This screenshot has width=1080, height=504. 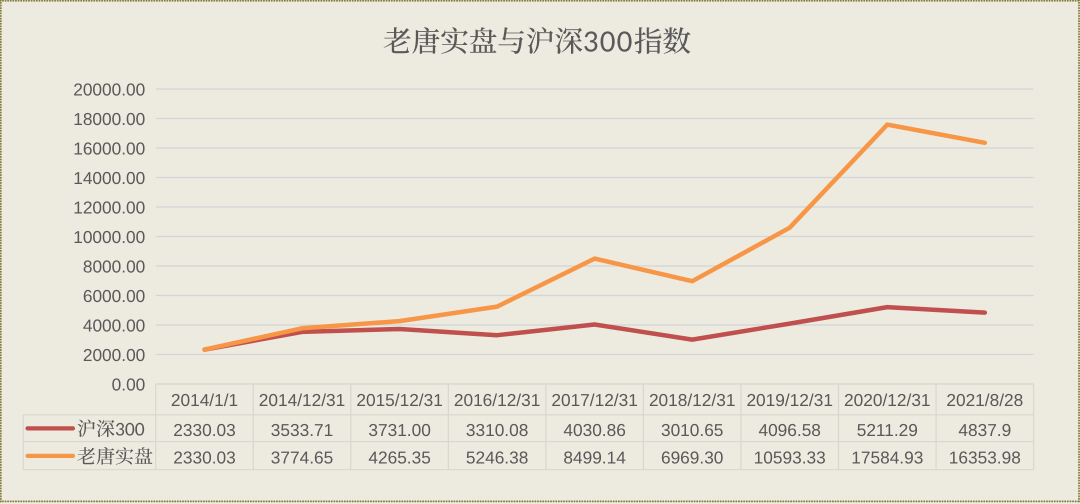 What do you see at coordinates (204, 400) in the screenshot?
I see `svg-text: 2014/1/1` at bounding box center [204, 400].